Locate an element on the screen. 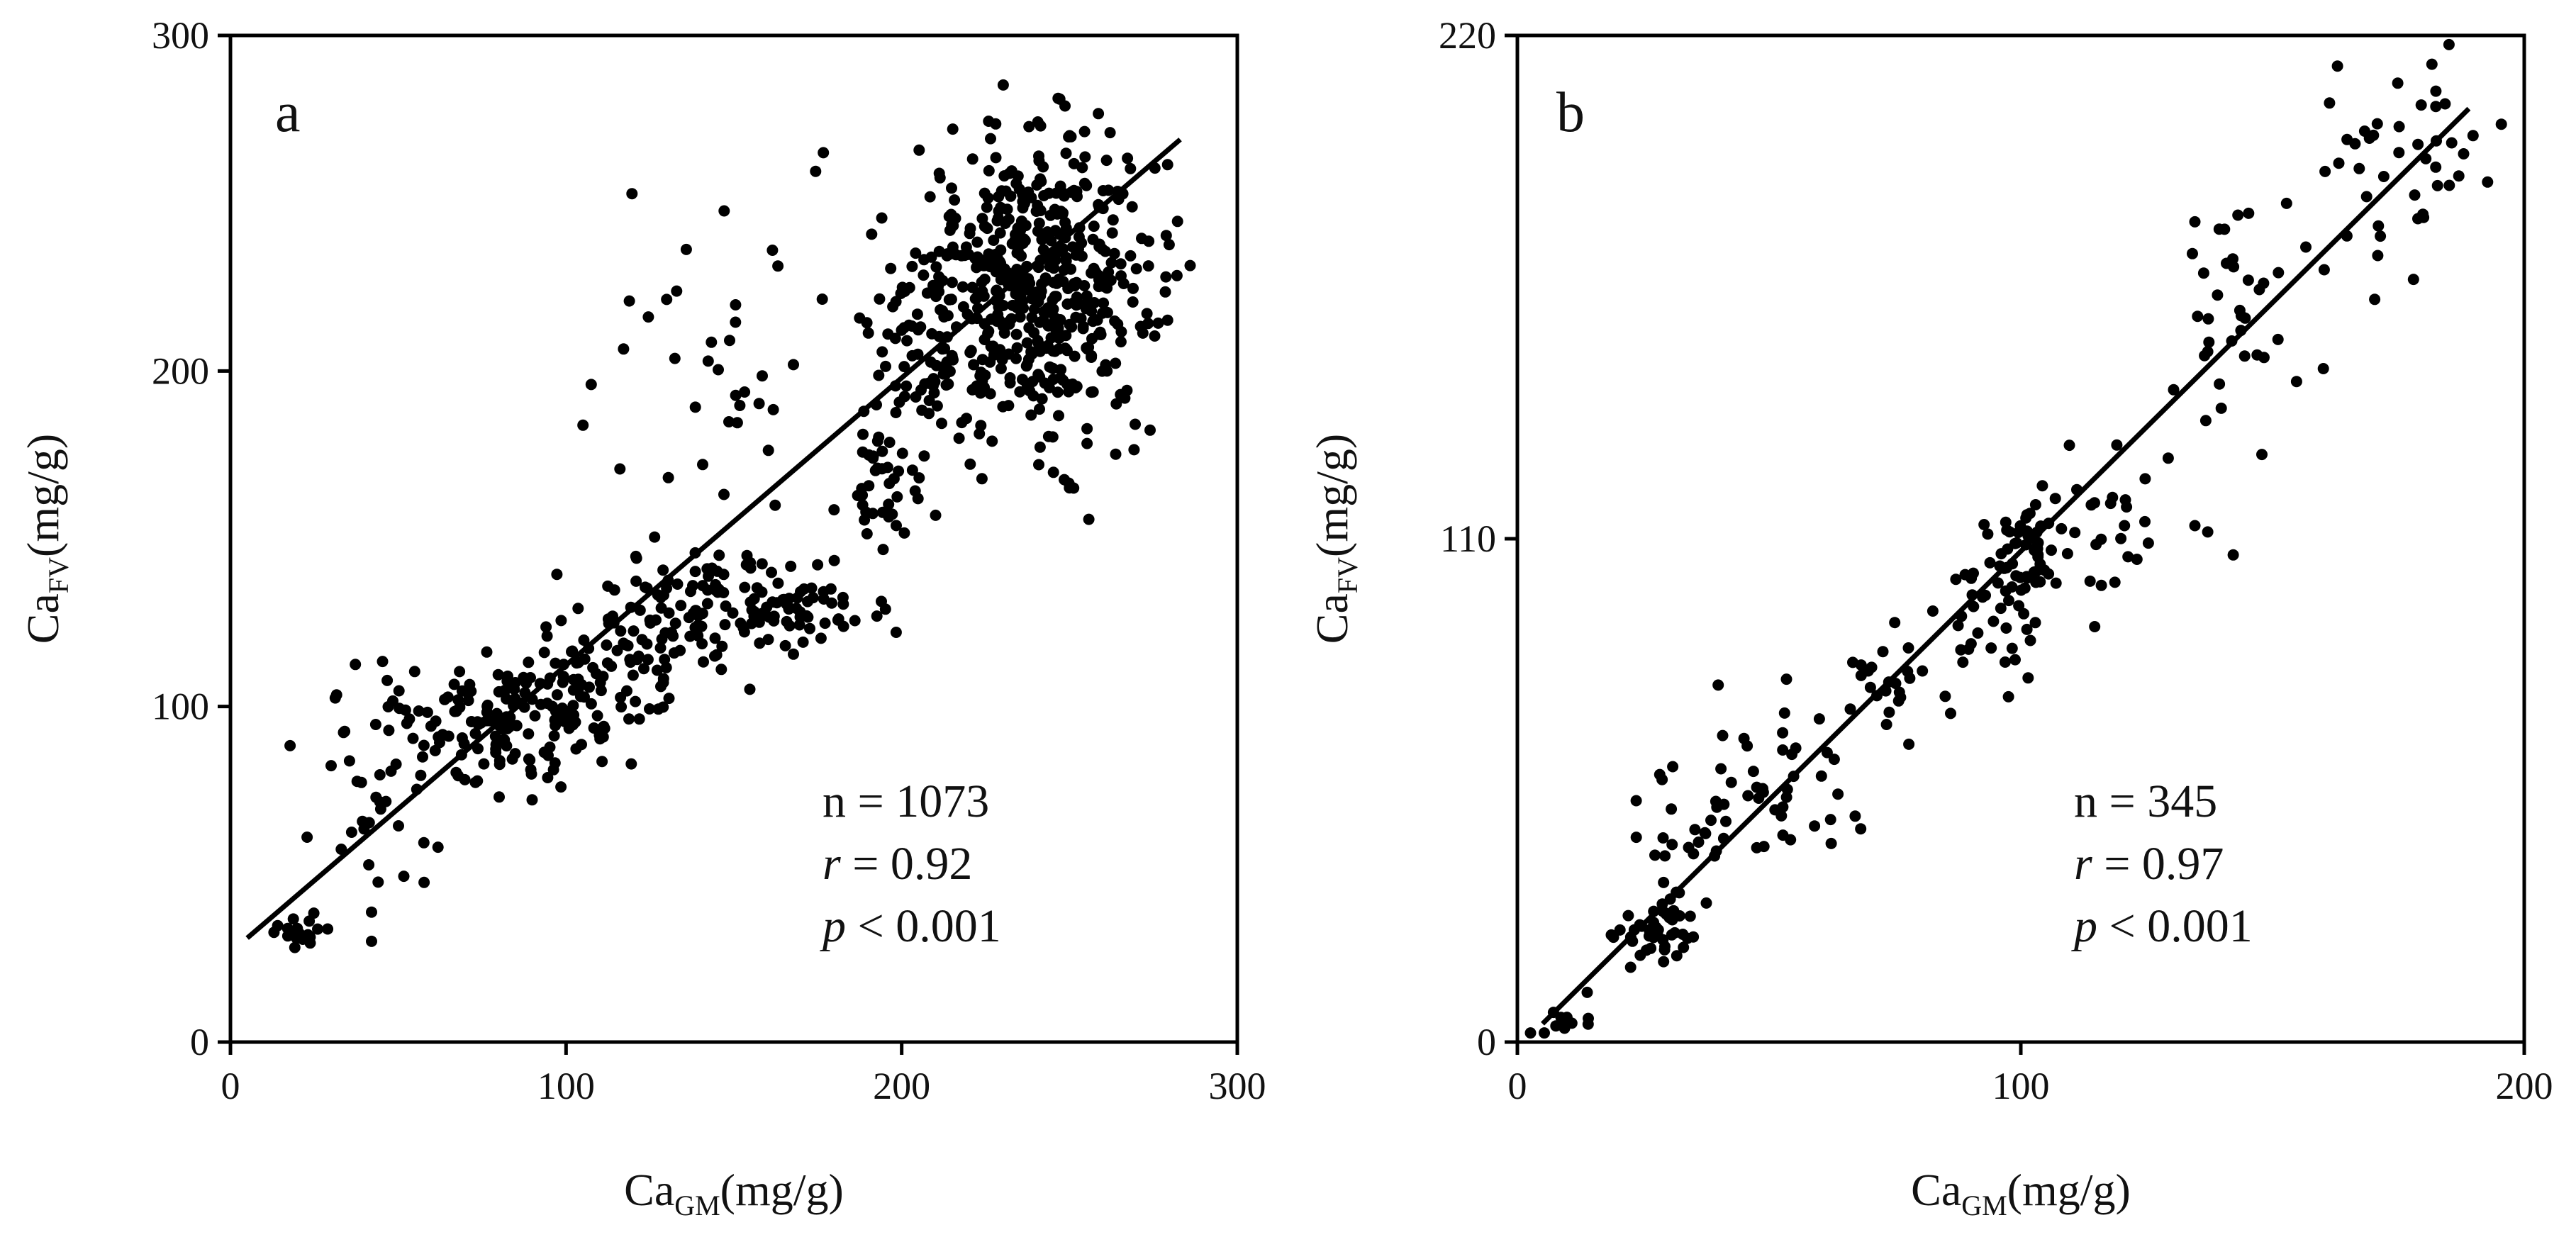 The image size is (2576, 1237). stat-p-value: < 0.001 is located at coordinates (923, 926).